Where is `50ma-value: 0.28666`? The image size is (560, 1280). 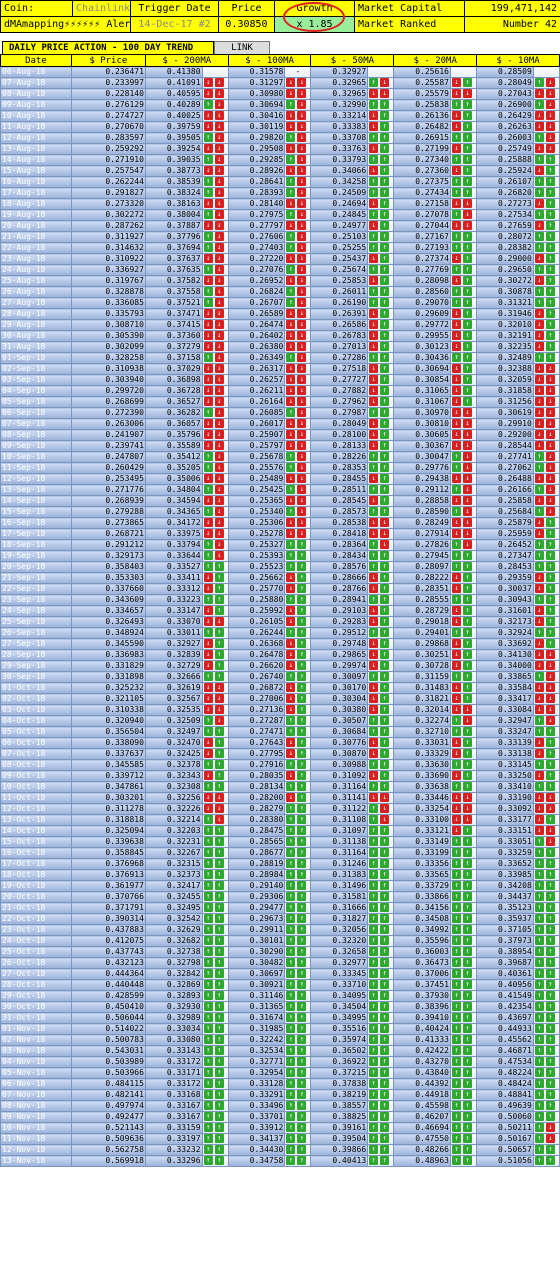 50ma-value: 0.28666 is located at coordinates (339, 578).